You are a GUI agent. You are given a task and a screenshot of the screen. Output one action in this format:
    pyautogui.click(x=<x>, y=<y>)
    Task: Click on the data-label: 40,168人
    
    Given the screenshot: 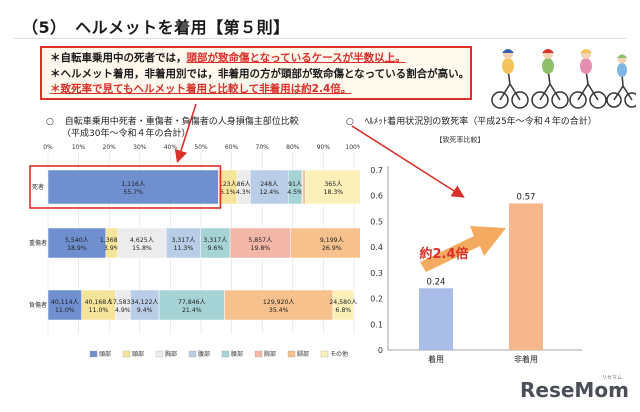 What is the action you would take?
    pyautogui.click(x=99, y=302)
    